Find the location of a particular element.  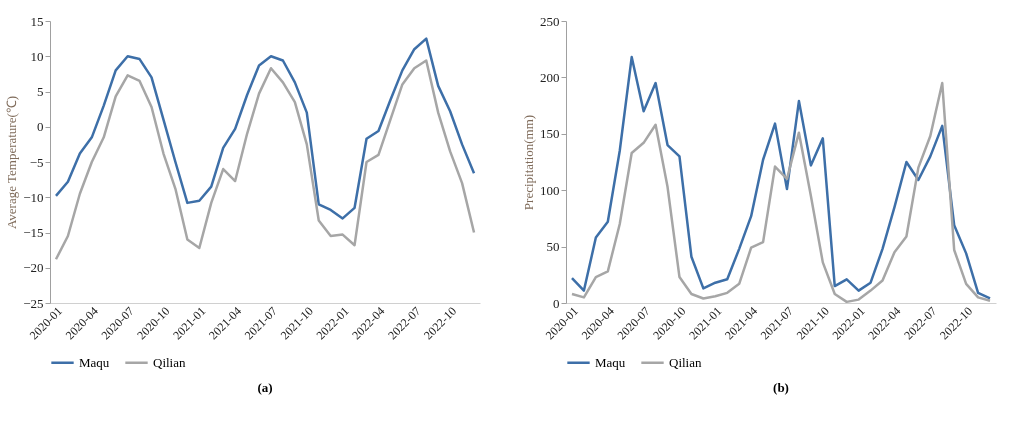

text: (b) is located at coordinates (781, 387).